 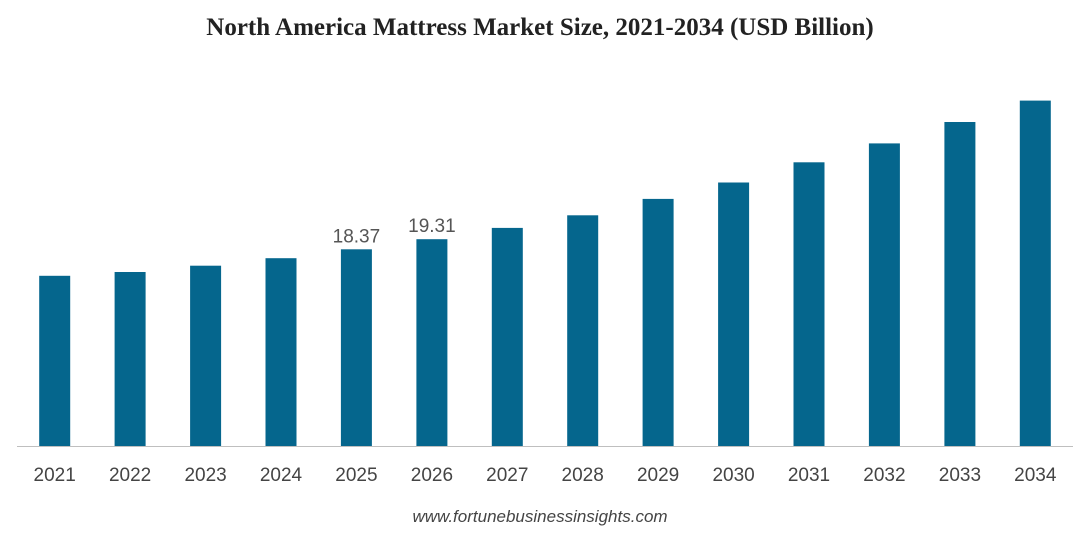 What do you see at coordinates (356, 347) in the screenshot?
I see `bar-2025` at bounding box center [356, 347].